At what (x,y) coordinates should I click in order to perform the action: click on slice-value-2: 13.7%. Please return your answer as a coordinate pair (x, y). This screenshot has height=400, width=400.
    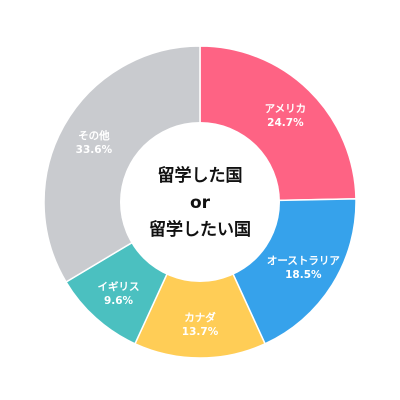
    Looking at the image, I should click on (200, 332).